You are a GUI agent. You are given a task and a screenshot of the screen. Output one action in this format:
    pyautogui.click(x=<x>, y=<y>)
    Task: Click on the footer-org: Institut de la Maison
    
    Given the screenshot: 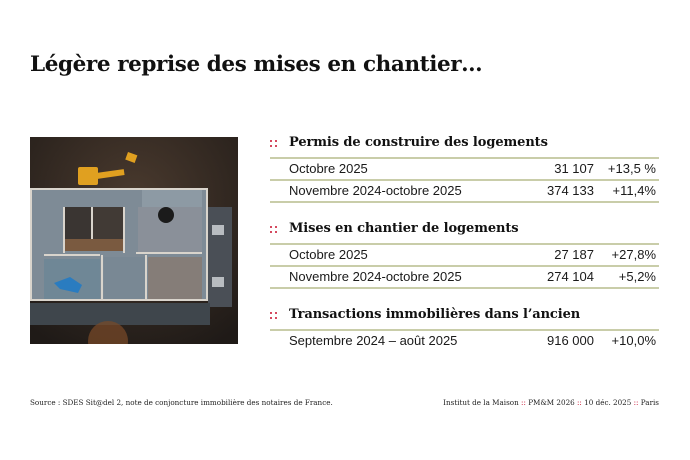 What is the action you would take?
    pyautogui.click(x=481, y=402)
    